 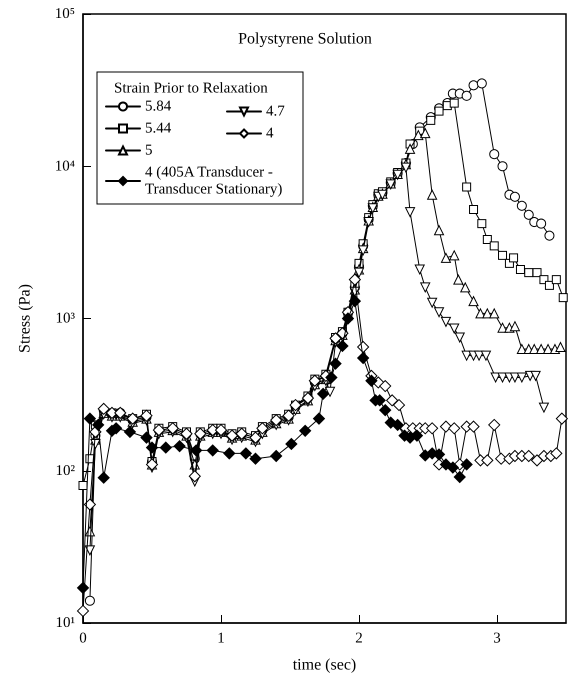 I want to click on text: Polystyrene Solution, so click(x=305, y=39).